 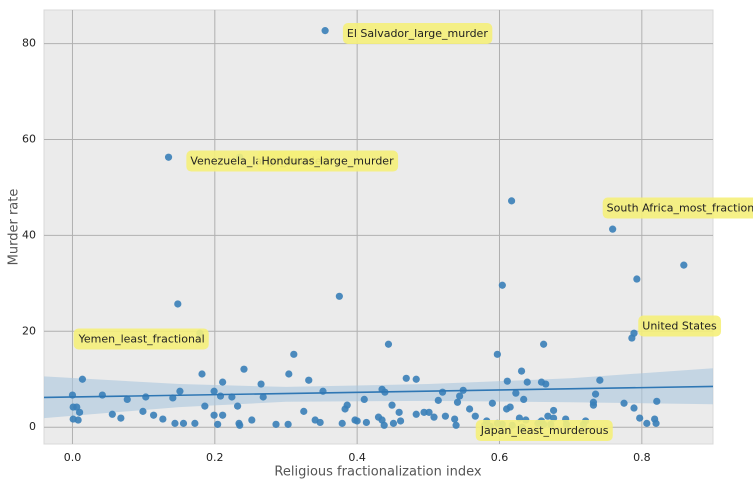 What do you see at coordinates (29, 43) in the screenshot?
I see `y-tick-label: 80` at bounding box center [29, 43].